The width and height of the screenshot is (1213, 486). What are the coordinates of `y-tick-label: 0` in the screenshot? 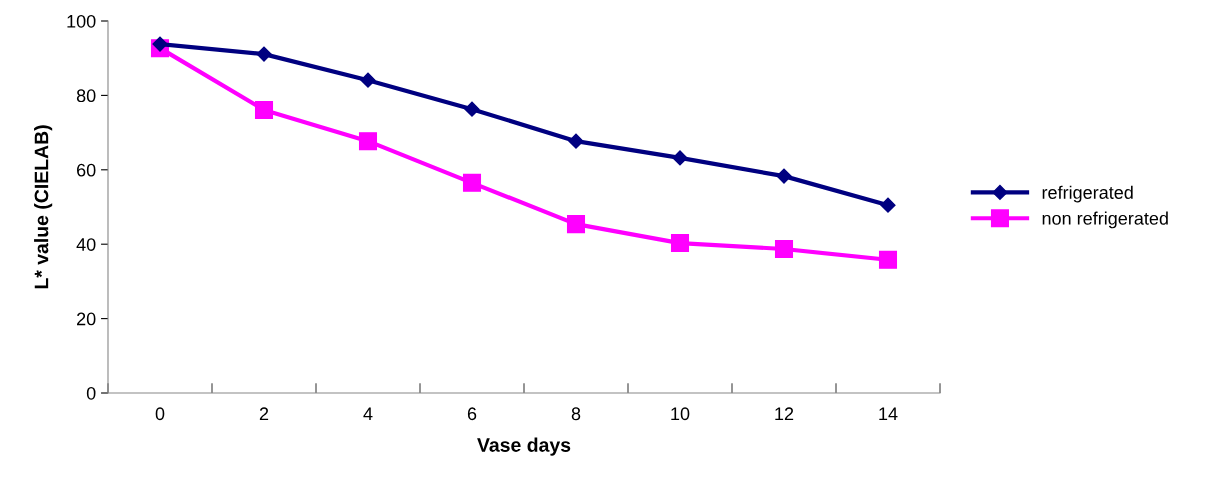 It's located at (91, 393).